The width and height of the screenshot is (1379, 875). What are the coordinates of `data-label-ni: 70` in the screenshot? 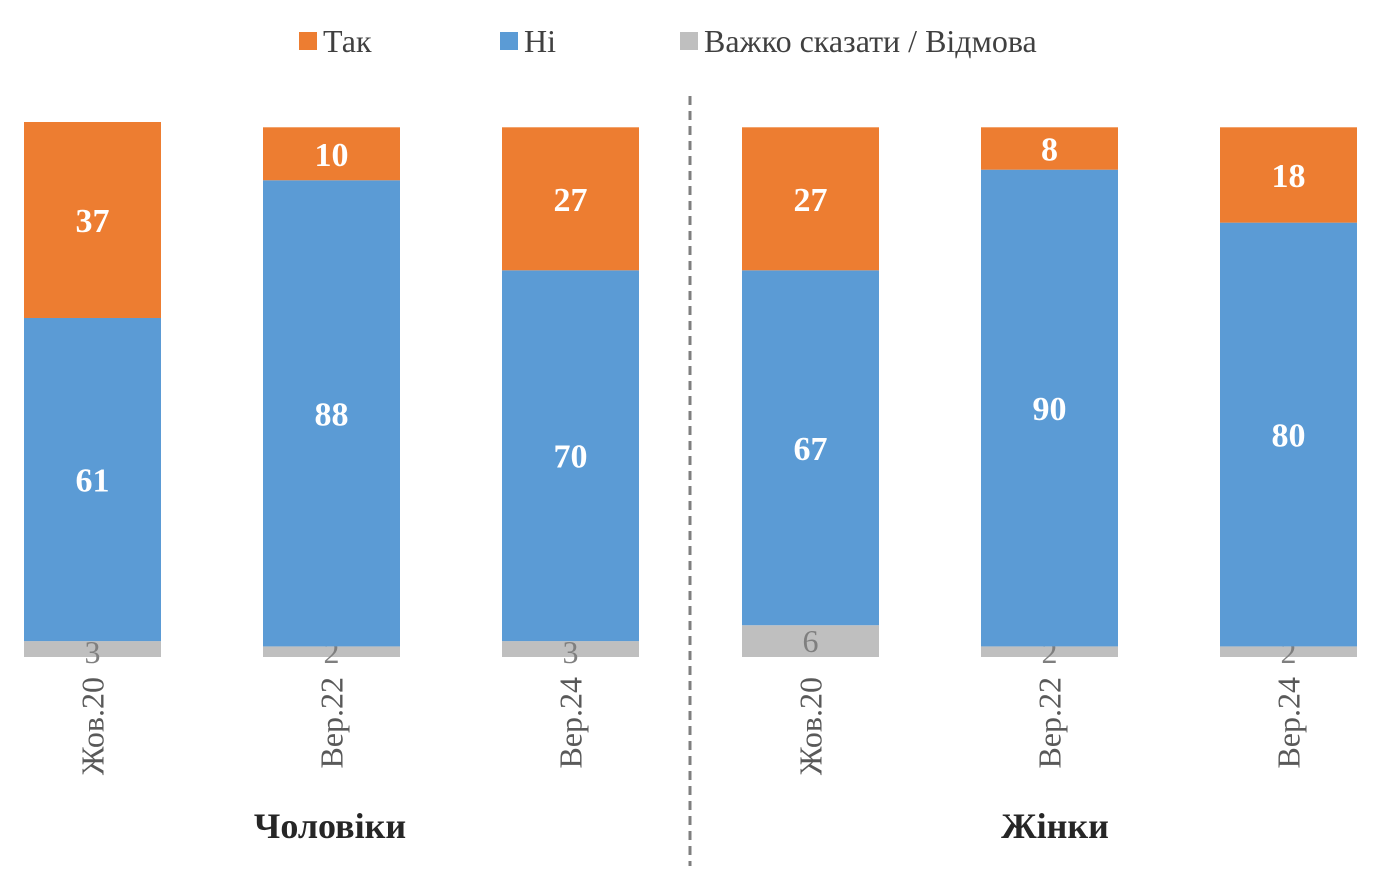 It's located at (571, 457).